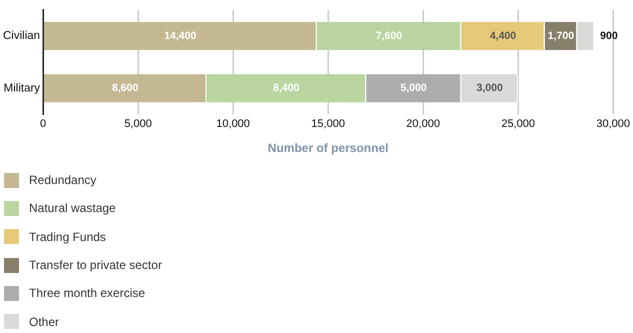 Image resolution: width=633 pixels, height=333 pixels. Describe the element at coordinates (125, 88) in the screenshot. I see `data-label: 8,600` at that location.